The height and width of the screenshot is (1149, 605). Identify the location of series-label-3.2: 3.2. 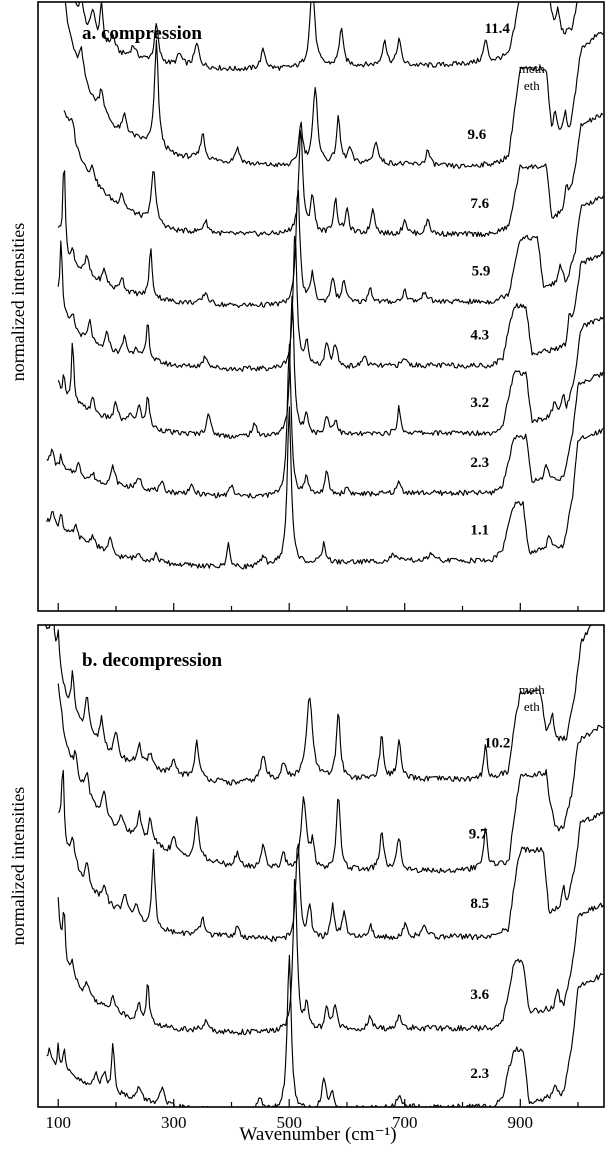
(479, 403).